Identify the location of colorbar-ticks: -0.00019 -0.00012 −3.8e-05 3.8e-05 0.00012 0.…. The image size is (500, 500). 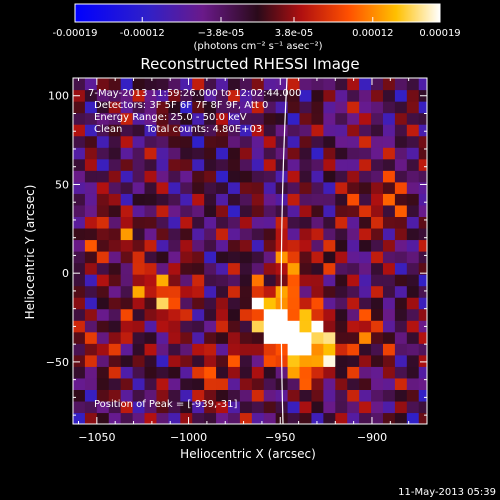
(257, 28).